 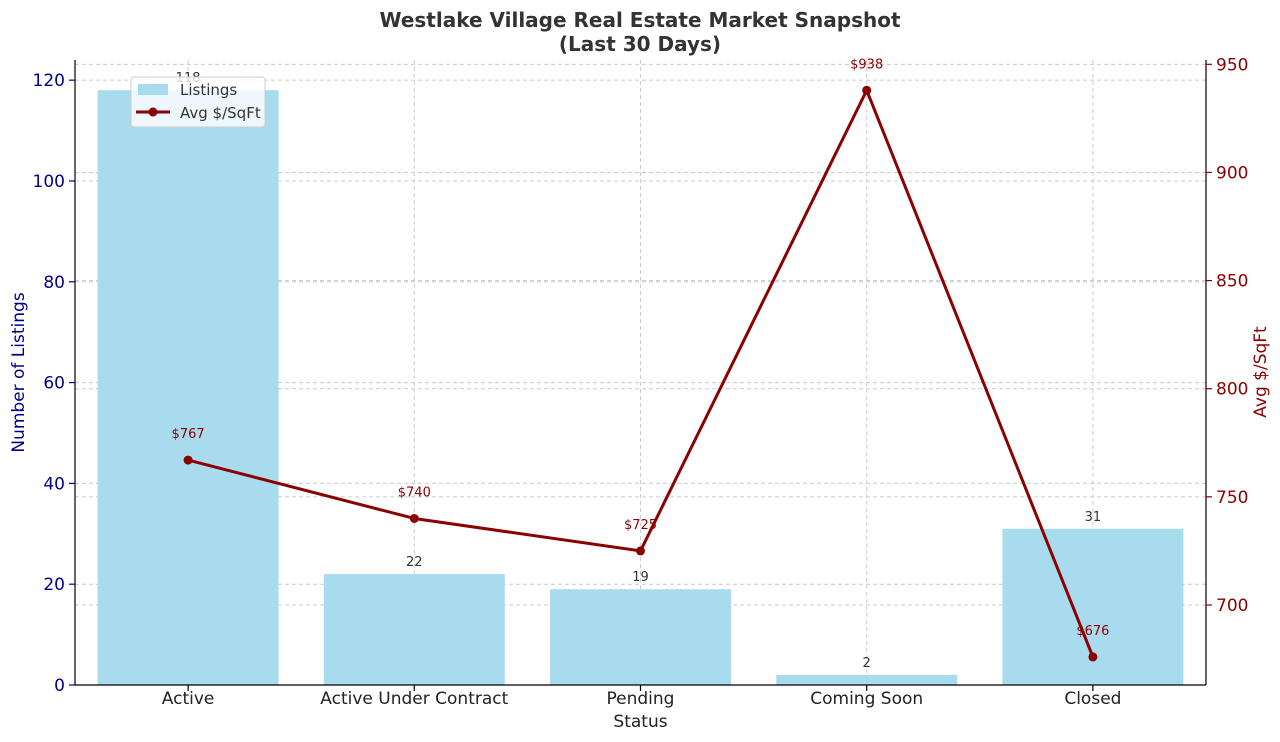 I want to click on y-left-tick-label: 80, so click(x=54, y=283).